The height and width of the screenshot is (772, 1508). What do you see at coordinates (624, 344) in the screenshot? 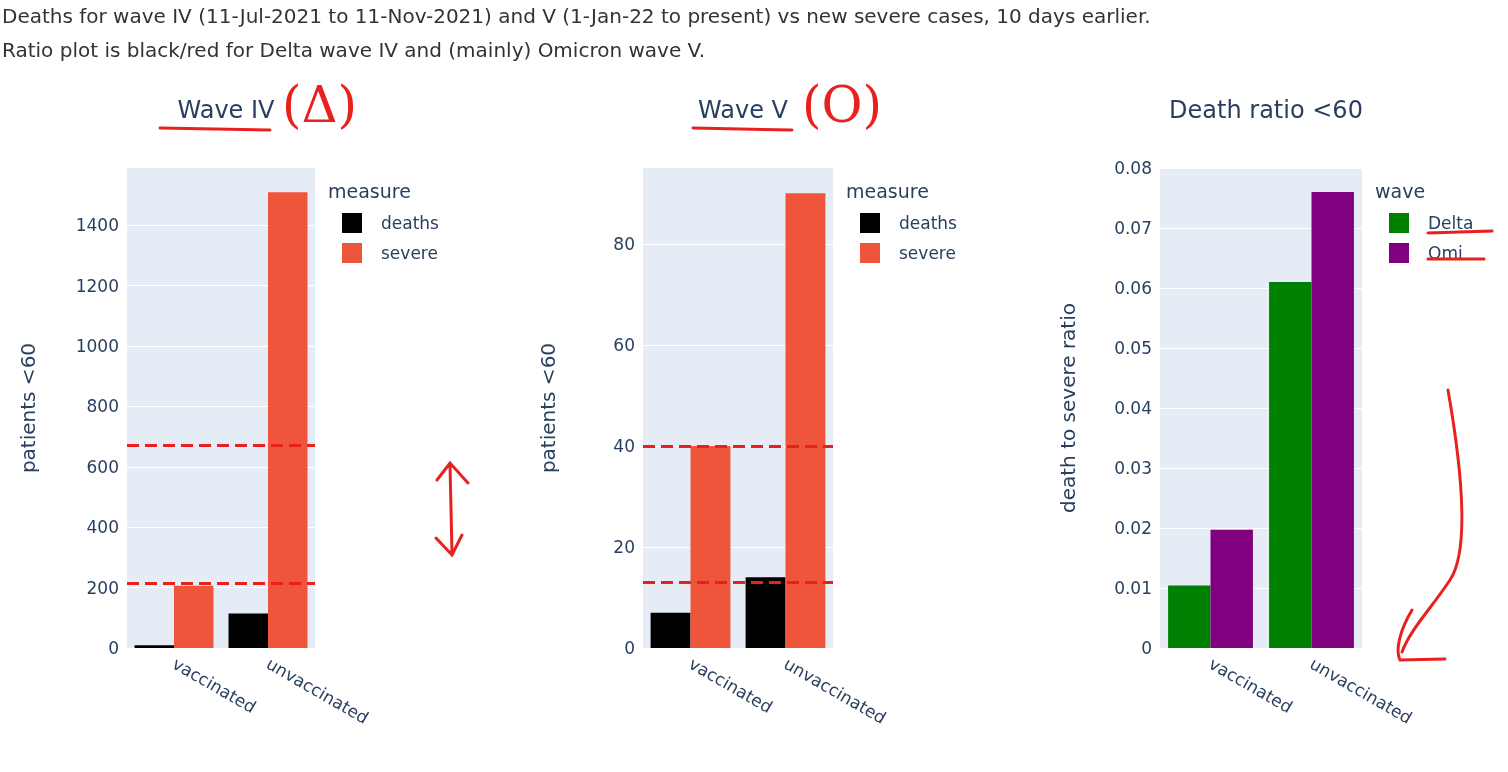
I see `y-tick-label: 60` at bounding box center [624, 344].